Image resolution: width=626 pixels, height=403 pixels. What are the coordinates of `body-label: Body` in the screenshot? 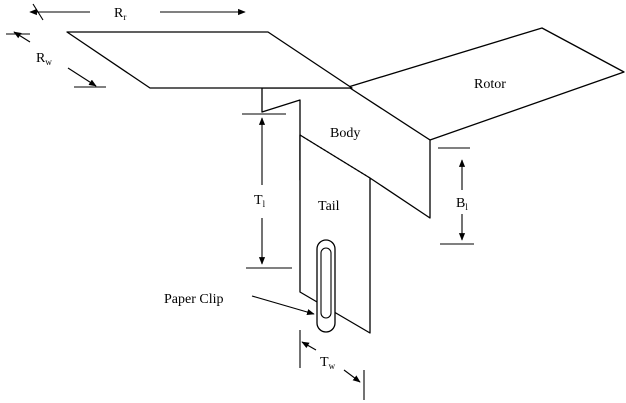 It's located at (345, 133).